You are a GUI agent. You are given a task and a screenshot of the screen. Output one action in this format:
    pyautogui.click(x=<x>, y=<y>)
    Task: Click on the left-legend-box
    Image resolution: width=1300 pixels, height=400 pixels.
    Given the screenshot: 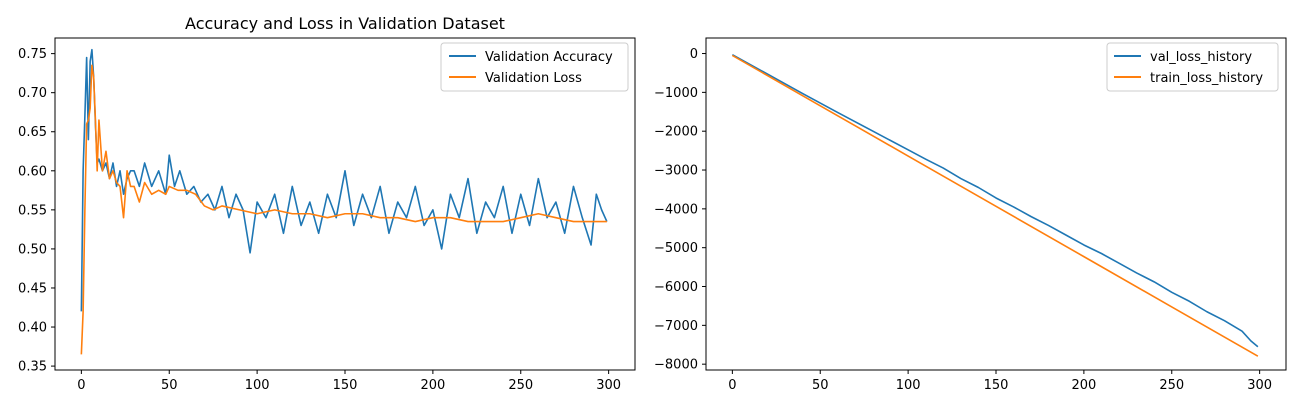 What is the action you would take?
    pyautogui.click(x=534, y=67)
    